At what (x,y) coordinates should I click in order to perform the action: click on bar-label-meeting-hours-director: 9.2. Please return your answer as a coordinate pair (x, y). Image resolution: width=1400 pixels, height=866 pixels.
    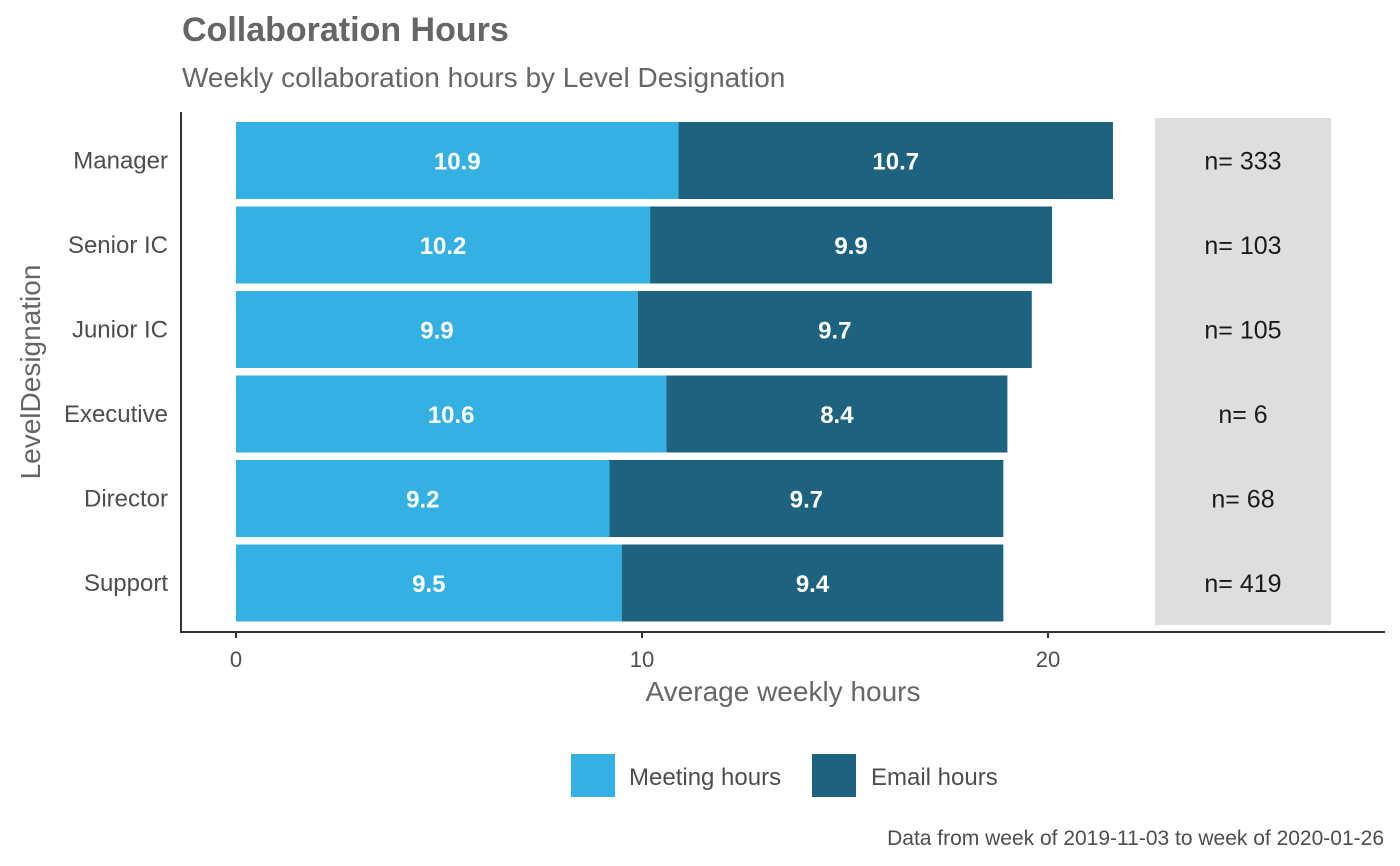
    Looking at the image, I should click on (422, 500).